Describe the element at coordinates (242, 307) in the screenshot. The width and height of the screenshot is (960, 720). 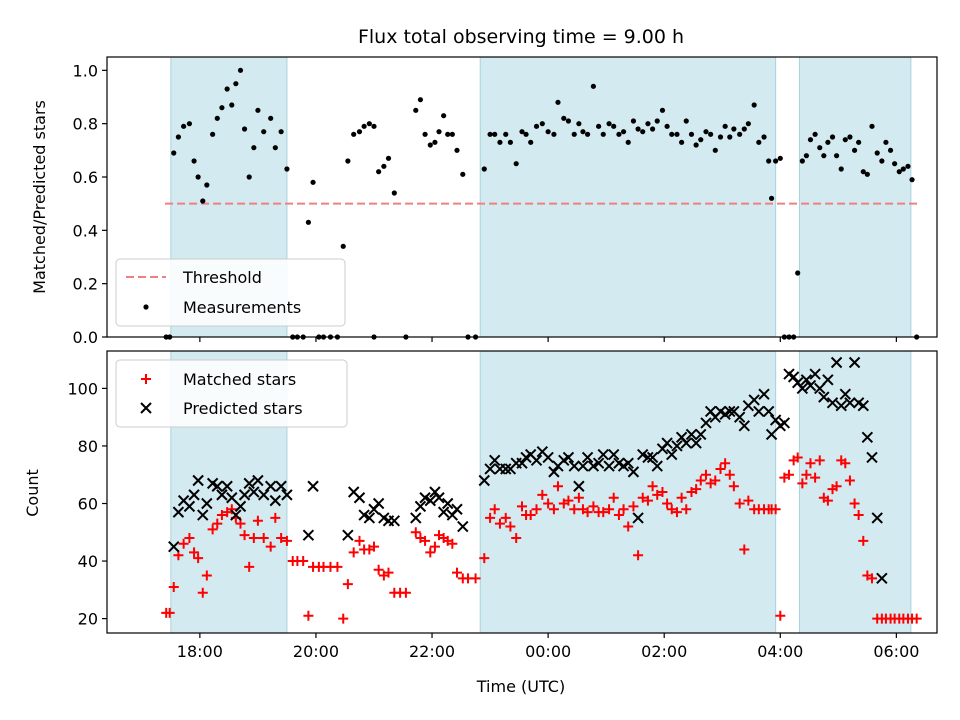
I see `legend-measurements-label: Measurements` at that location.